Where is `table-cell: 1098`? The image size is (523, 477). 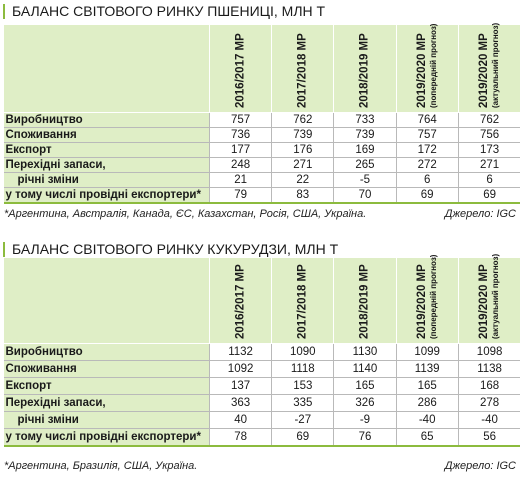
table-cell: 1098 is located at coordinates (489, 352).